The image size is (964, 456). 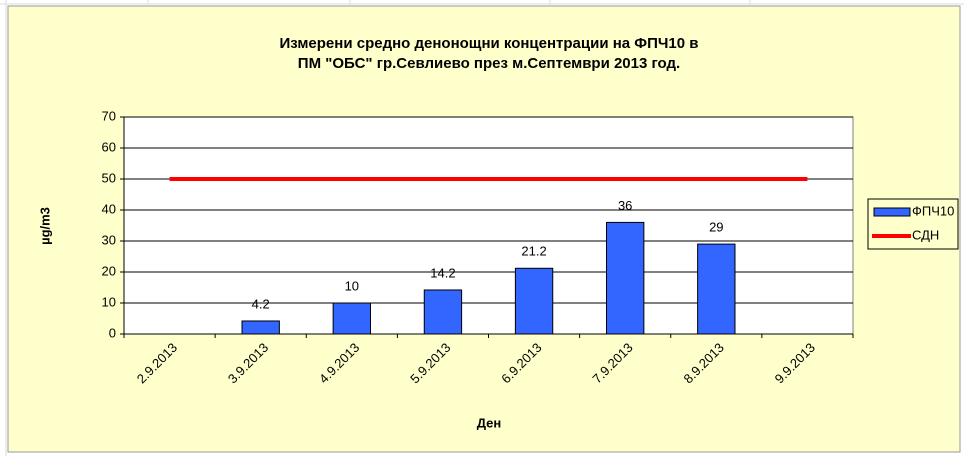 I want to click on y-tick-label: 70, so click(x=109, y=115).